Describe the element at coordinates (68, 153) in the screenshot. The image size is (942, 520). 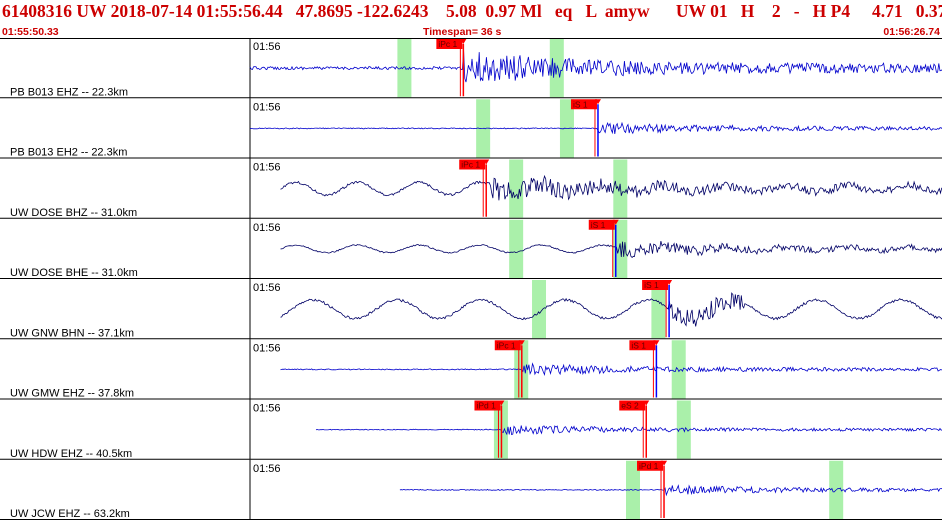
I see `channel-label: PB B013 EH2 -- 22.3km` at that location.